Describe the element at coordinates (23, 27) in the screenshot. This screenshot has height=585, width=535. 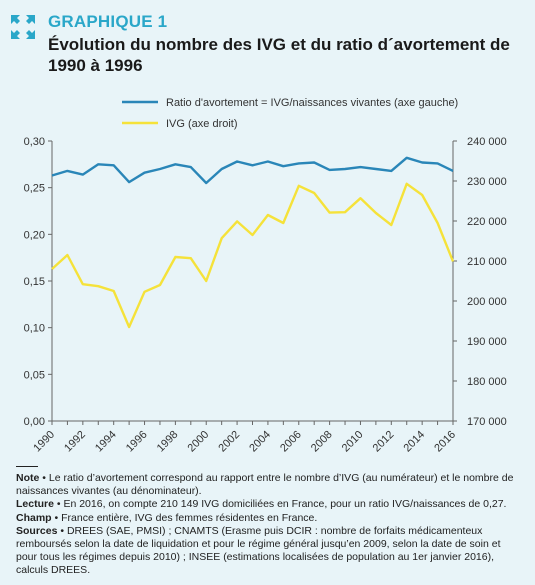
I see `expand-icon` at that location.